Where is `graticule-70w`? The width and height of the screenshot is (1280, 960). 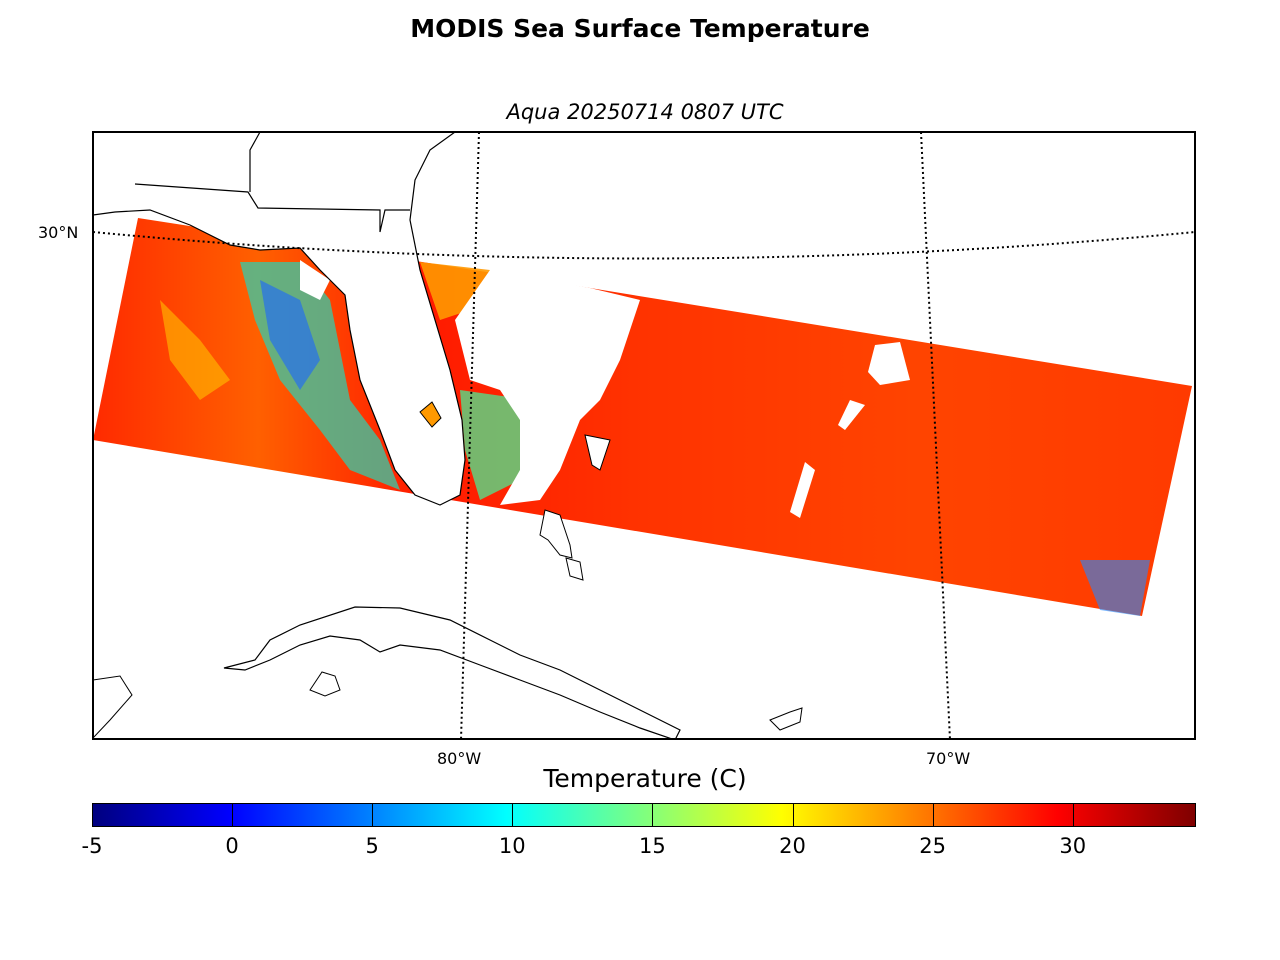
graticule-70w is located at coordinates (935, 435).